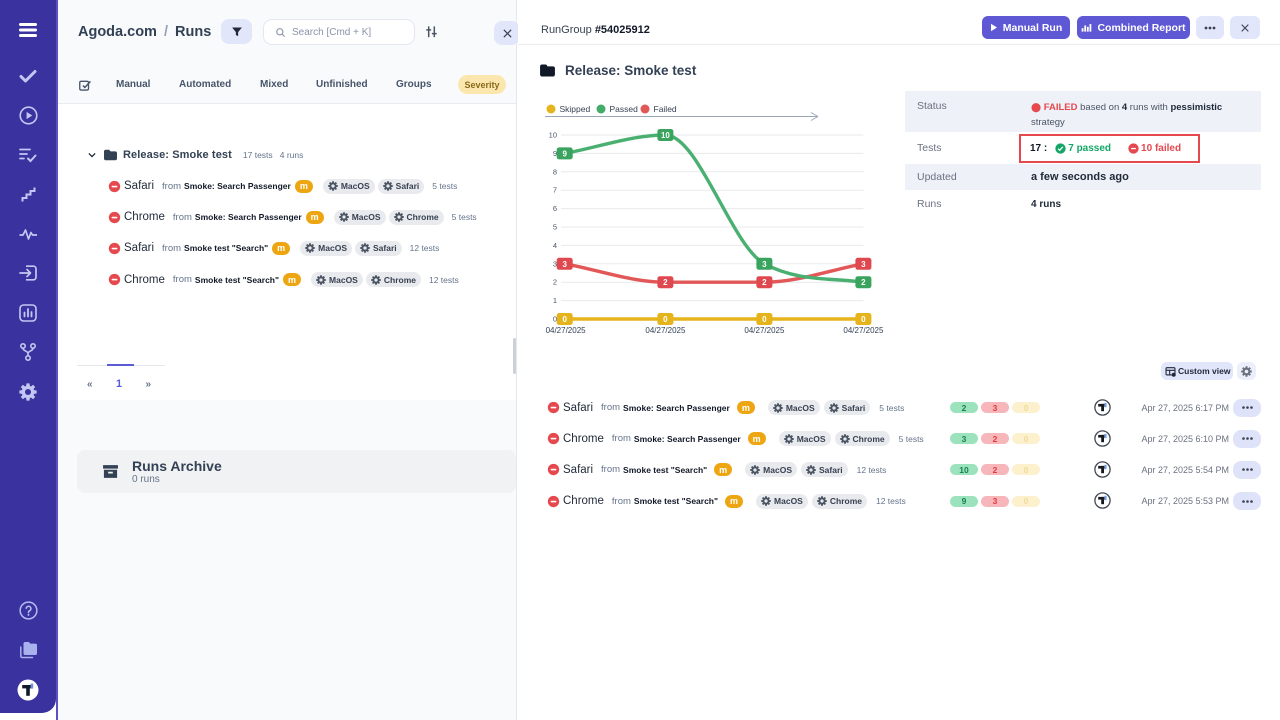  I want to click on svg-text: 8, so click(555, 171).